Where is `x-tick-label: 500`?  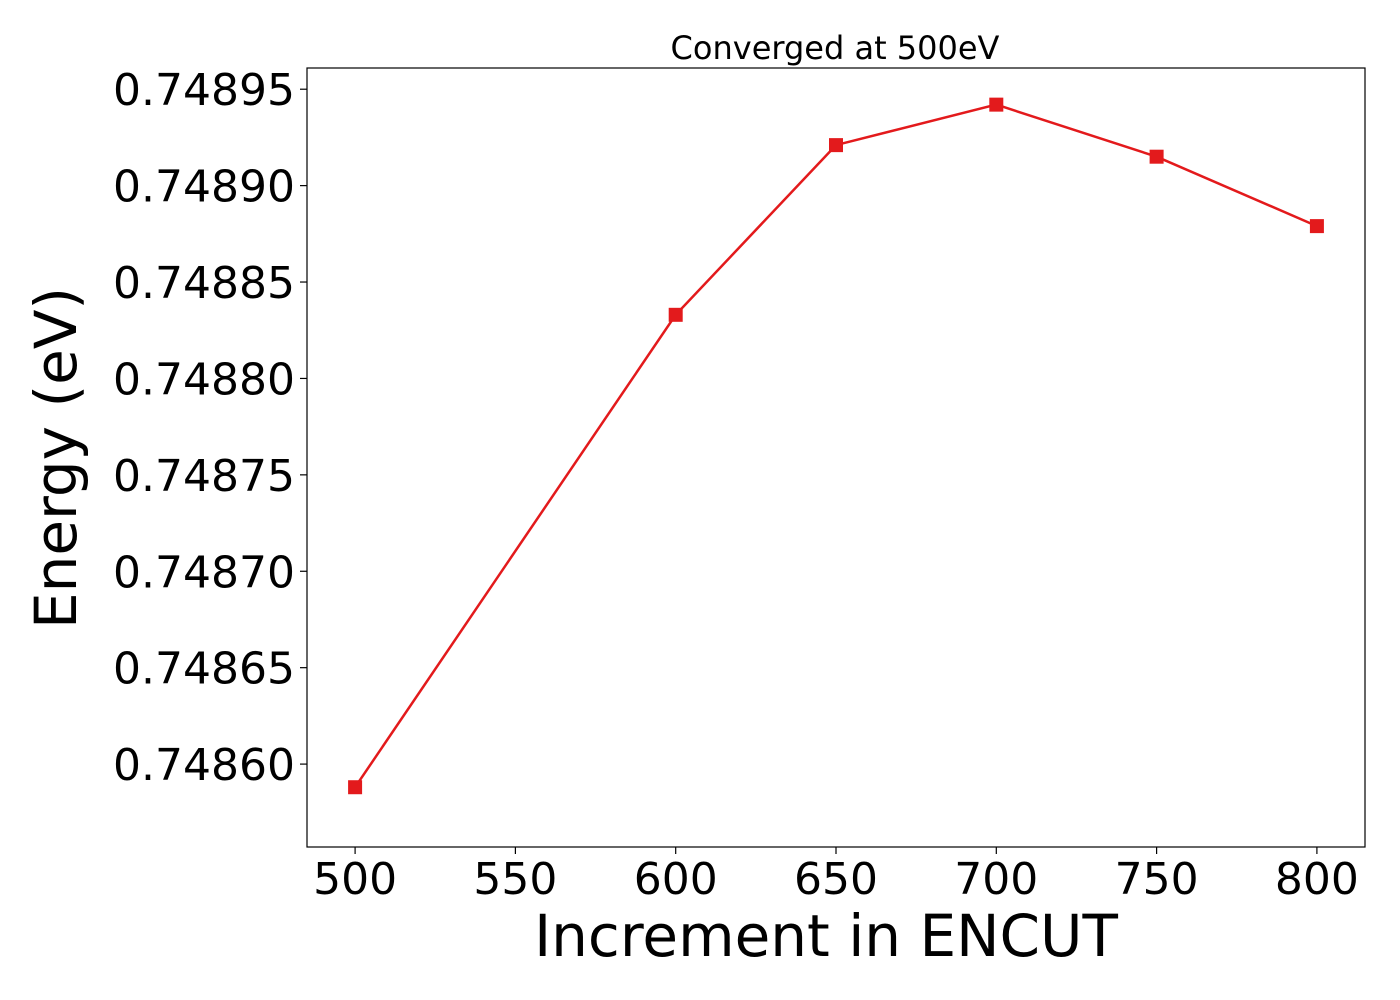
x-tick-label: 500 is located at coordinates (355, 879).